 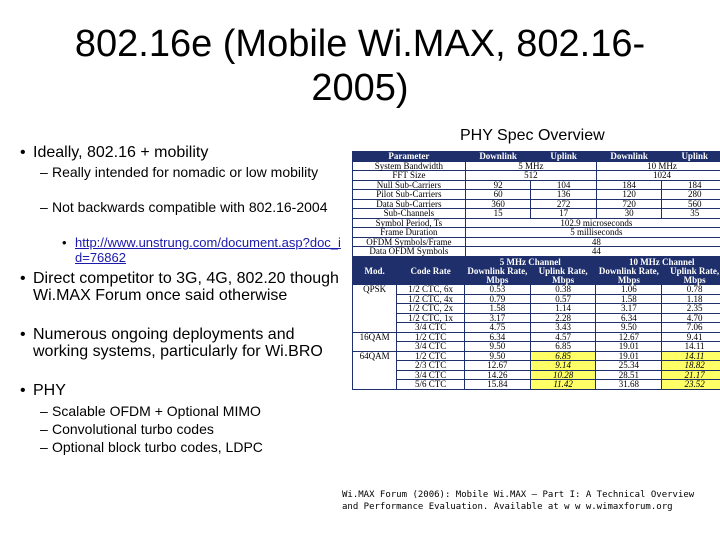 I want to click on rate-cell: 12.67, so click(x=497, y=365).